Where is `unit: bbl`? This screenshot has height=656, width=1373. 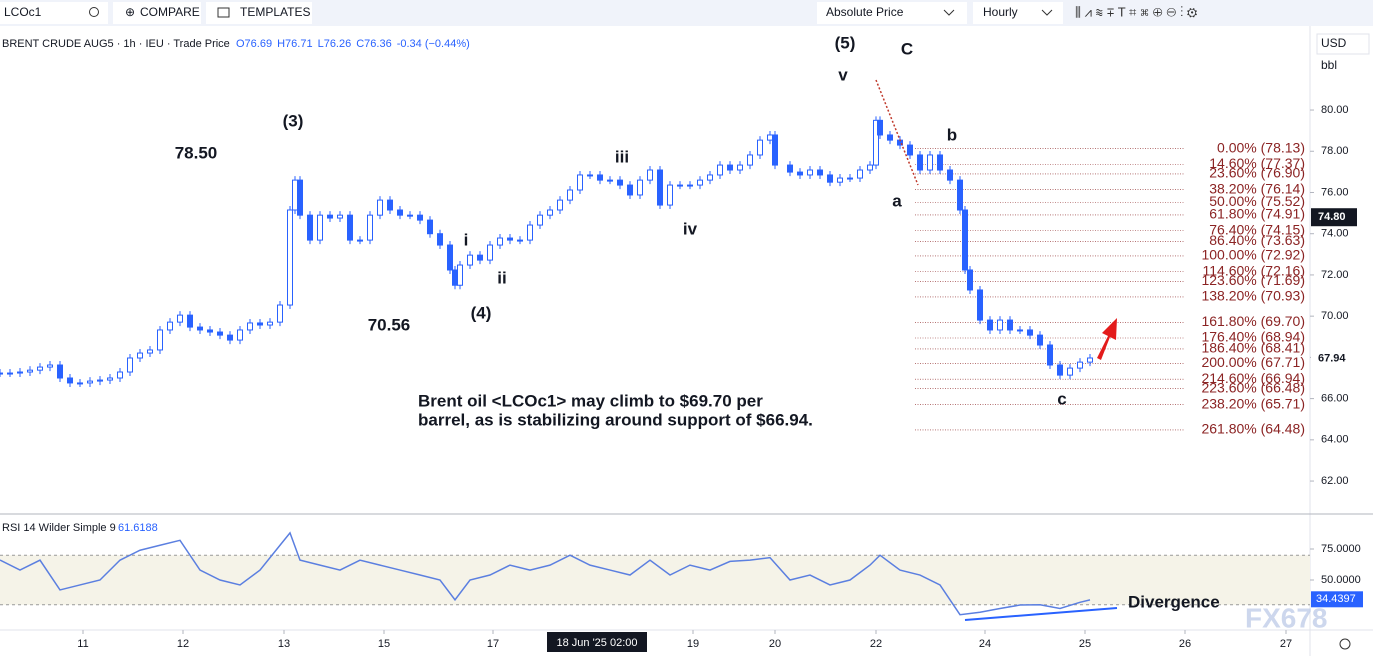 unit: bbl is located at coordinates (1329, 65).